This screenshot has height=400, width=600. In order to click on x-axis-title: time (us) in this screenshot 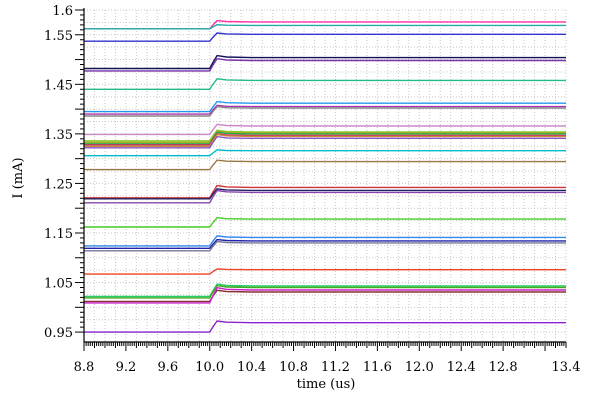, I will do `click(326, 384)`.